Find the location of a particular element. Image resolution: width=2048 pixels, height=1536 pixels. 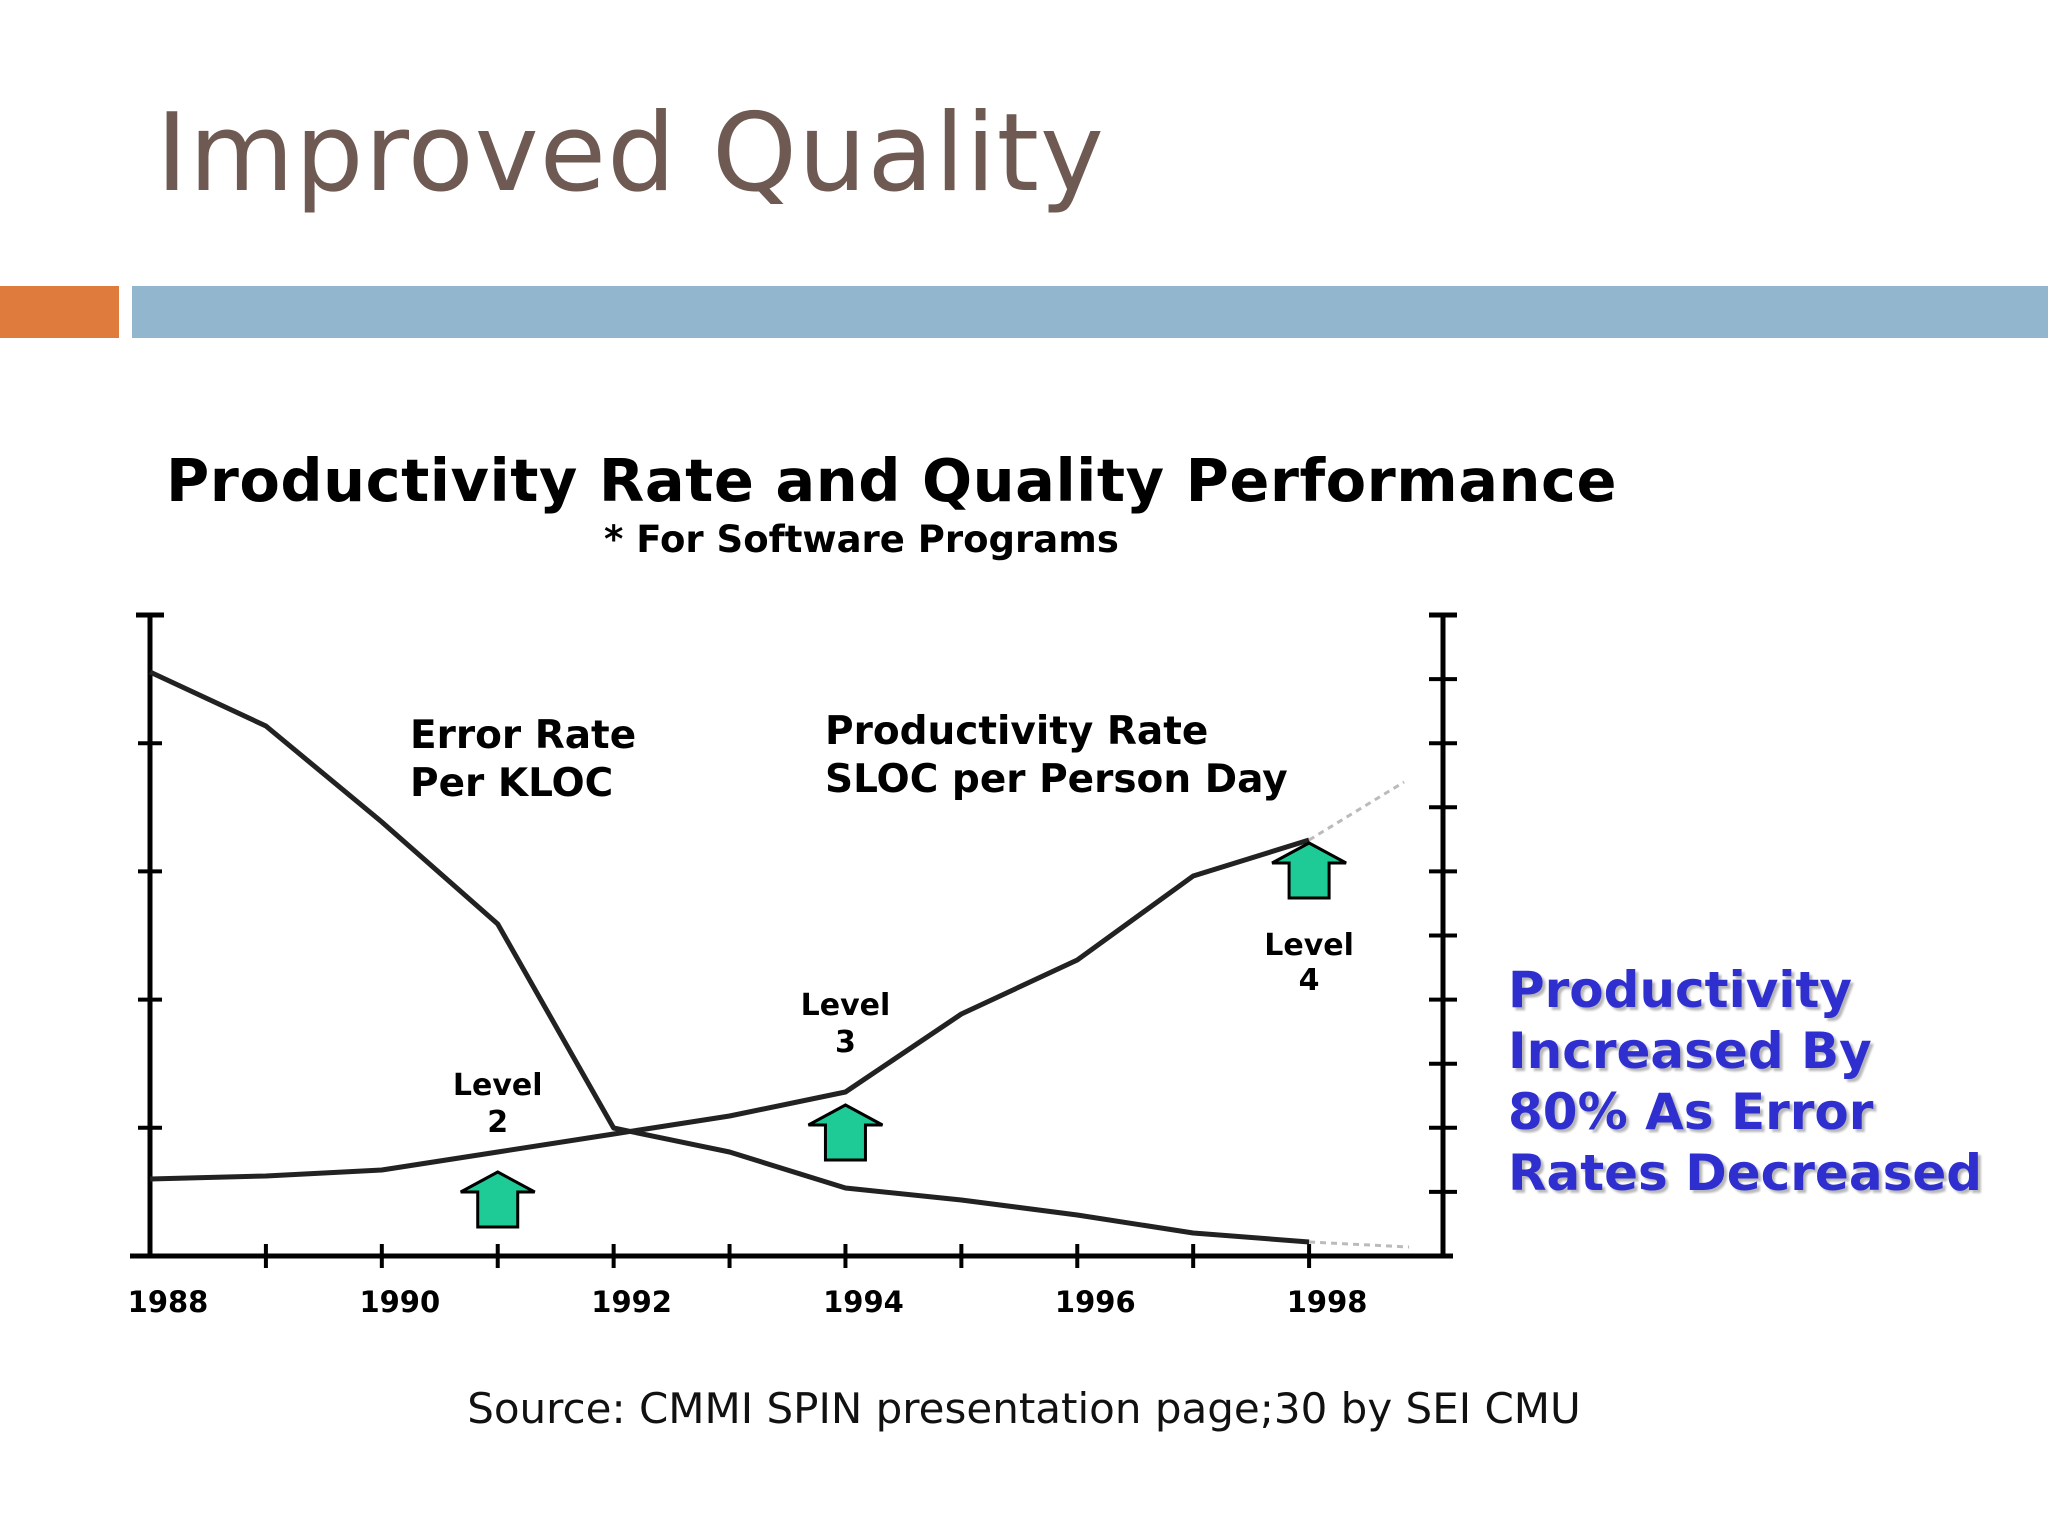

x-tick-label: 1990 is located at coordinates (399, 1302).